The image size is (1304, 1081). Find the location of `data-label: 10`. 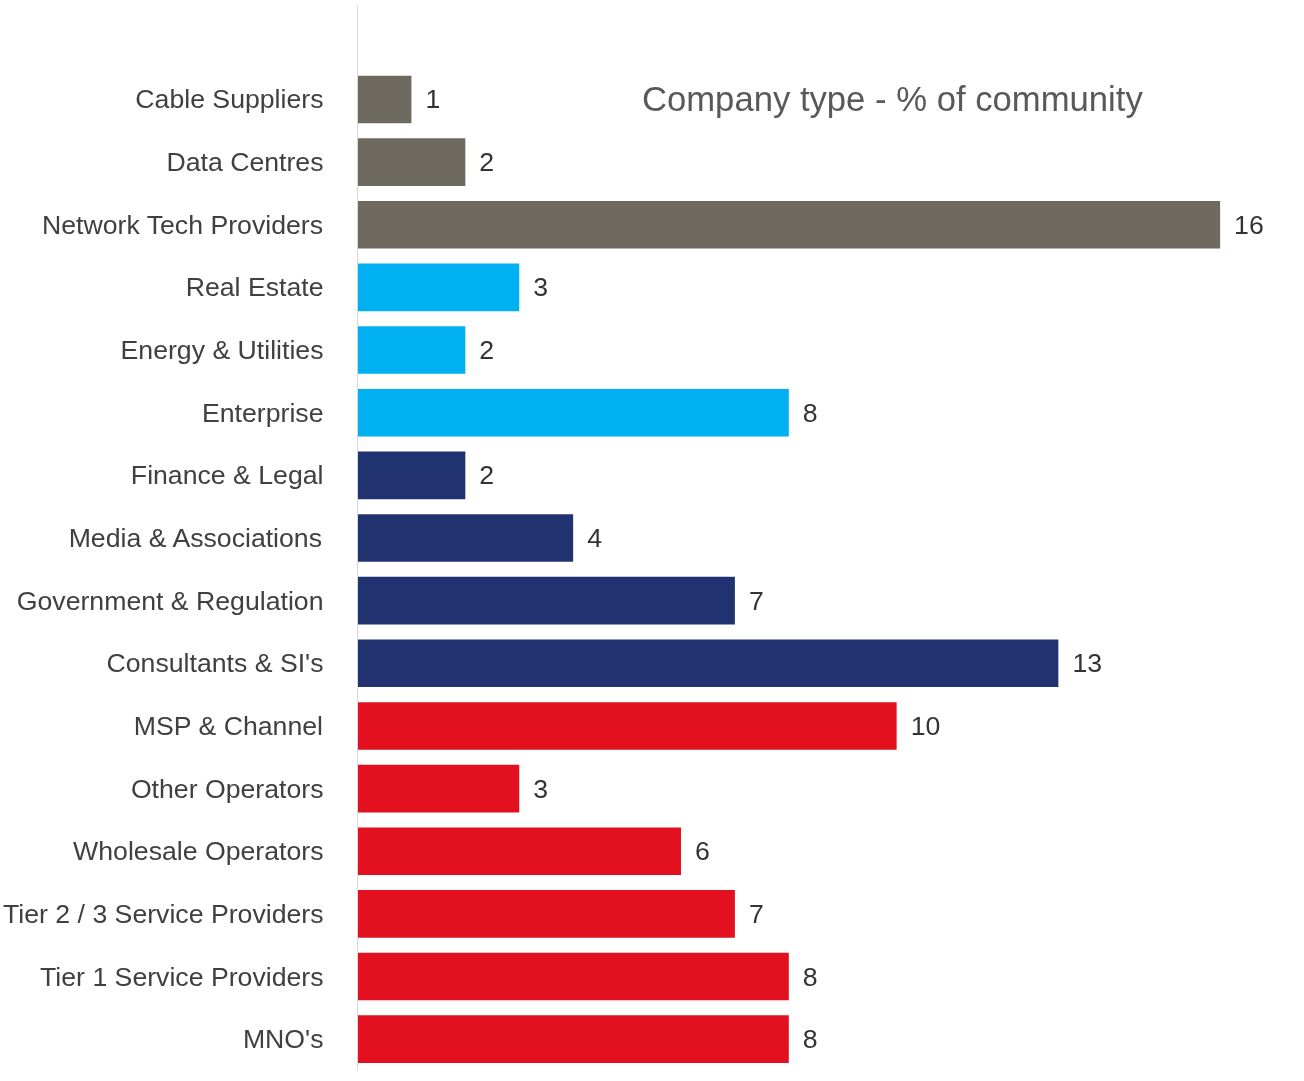

data-label: 10 is located at coordinates (925, 725).